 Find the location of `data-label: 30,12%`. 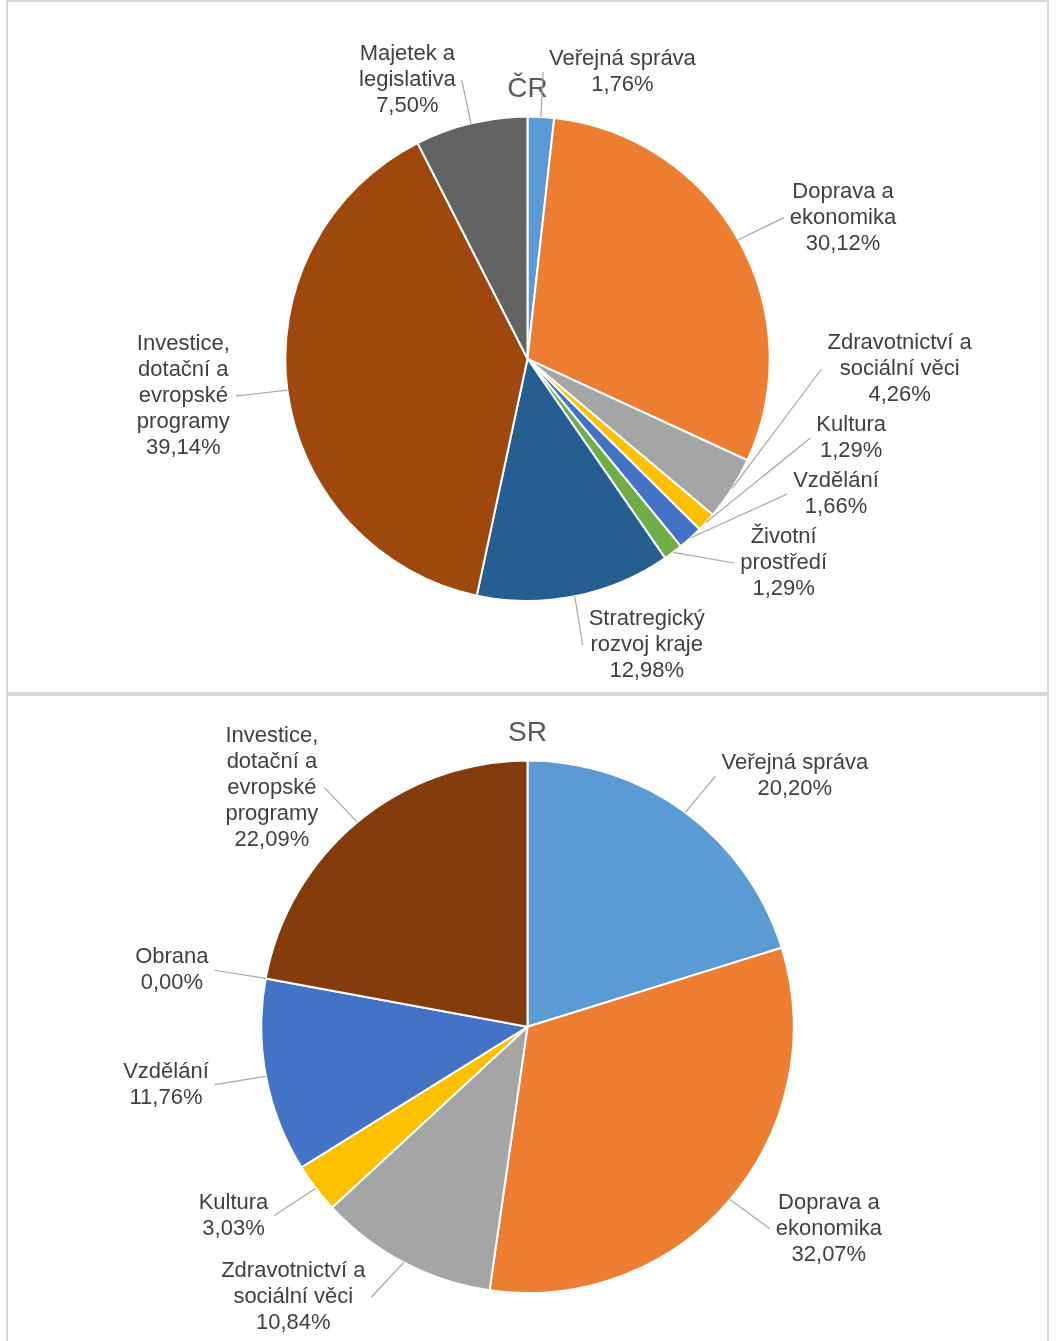

data-label: 30,12% is located at coordinates (843, 242).